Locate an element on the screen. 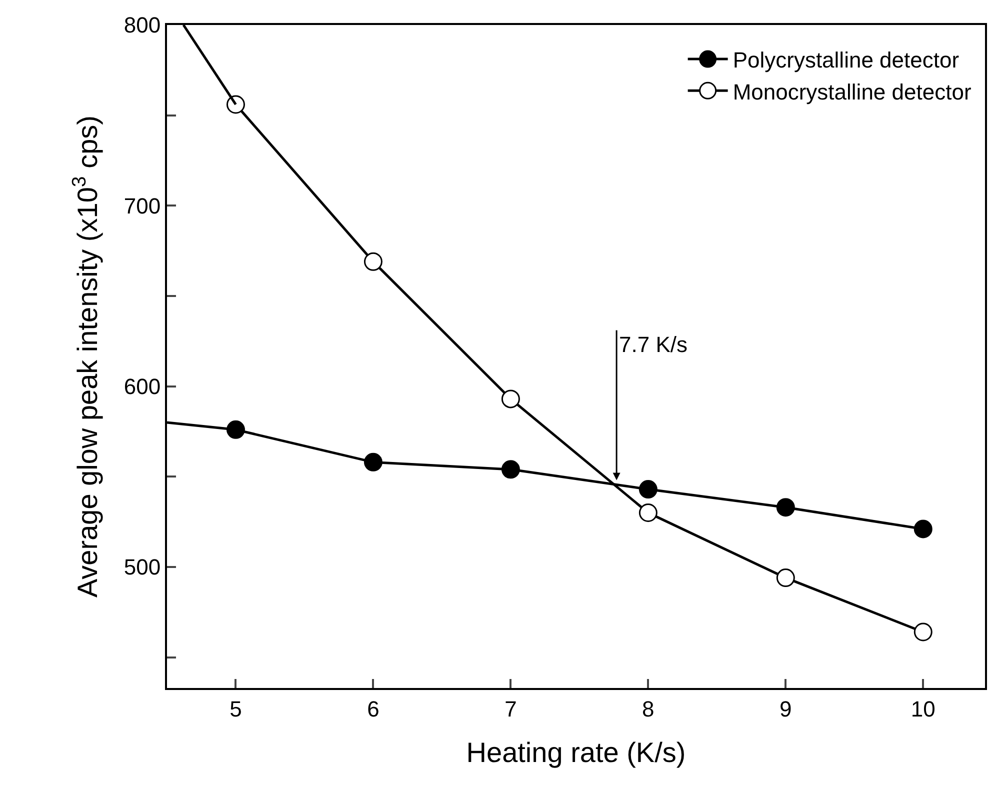 Image resolution: width=989 pixels, height=811 pixels. x-tick-label: 7 is located at coordinates (510, 709).